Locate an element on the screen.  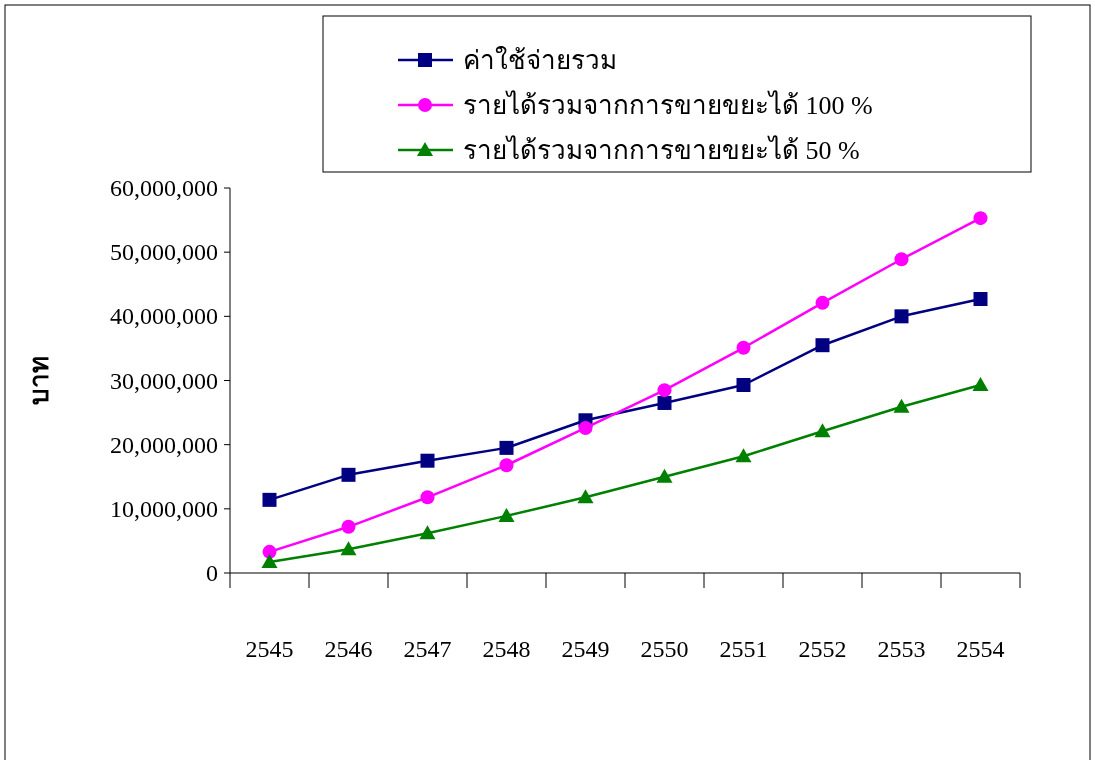
x-tick-label: 2547 is located at coordinates (427, 649).